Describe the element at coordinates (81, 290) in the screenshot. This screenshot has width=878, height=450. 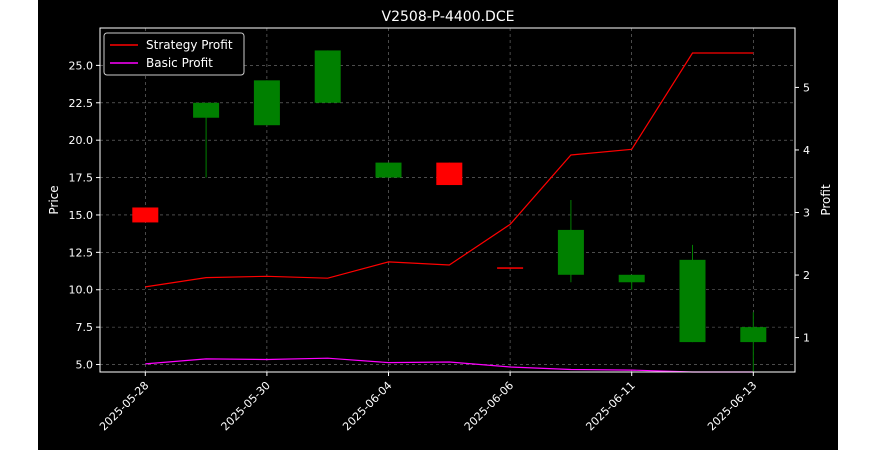
I see `y-tick-label-left: 10.0` at that location.